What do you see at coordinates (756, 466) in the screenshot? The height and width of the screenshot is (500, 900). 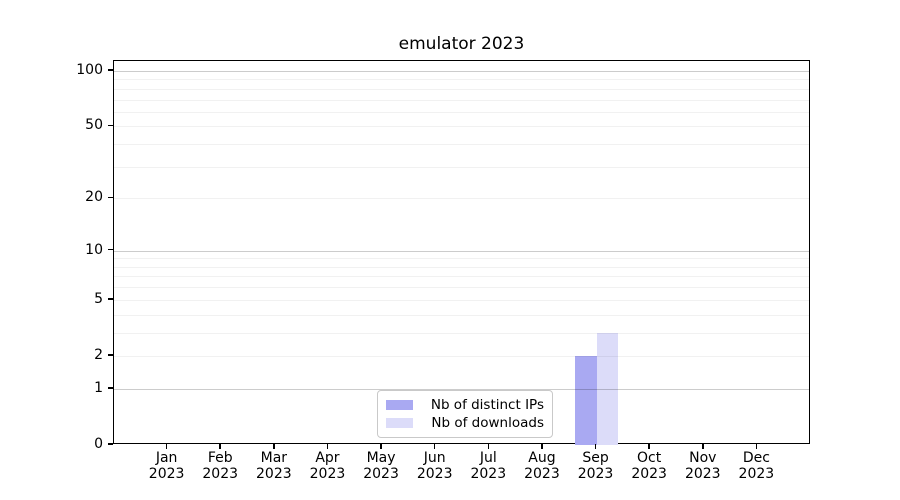 I see `x-tick-label: Dec 2023` at bounding box center [756, 466].